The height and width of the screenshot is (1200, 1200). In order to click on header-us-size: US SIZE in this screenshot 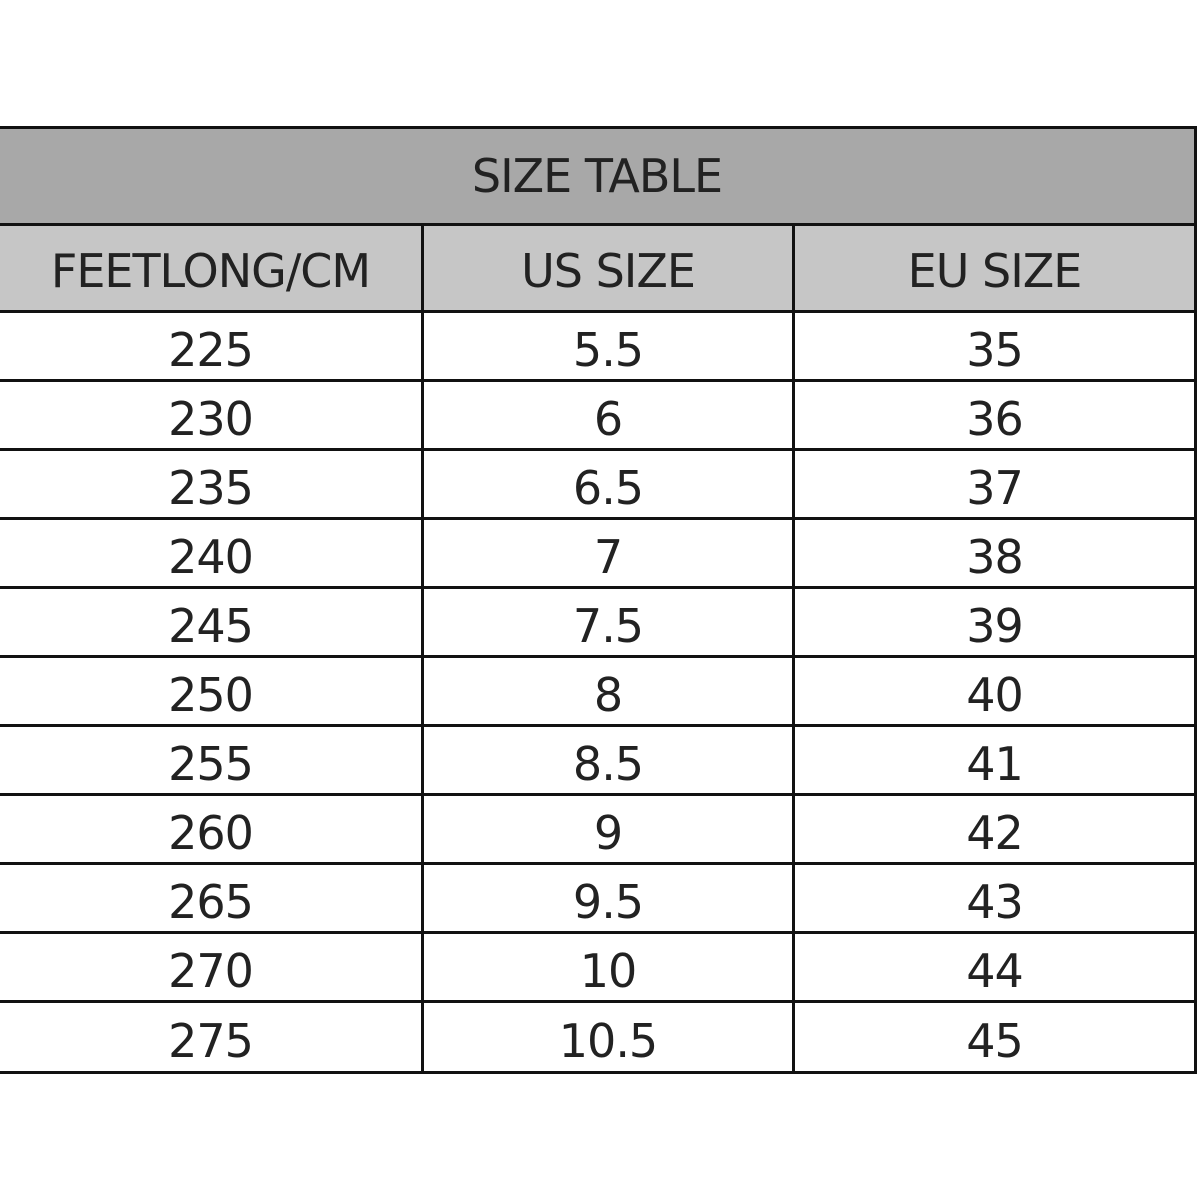, I will do `click(609, 268)`.